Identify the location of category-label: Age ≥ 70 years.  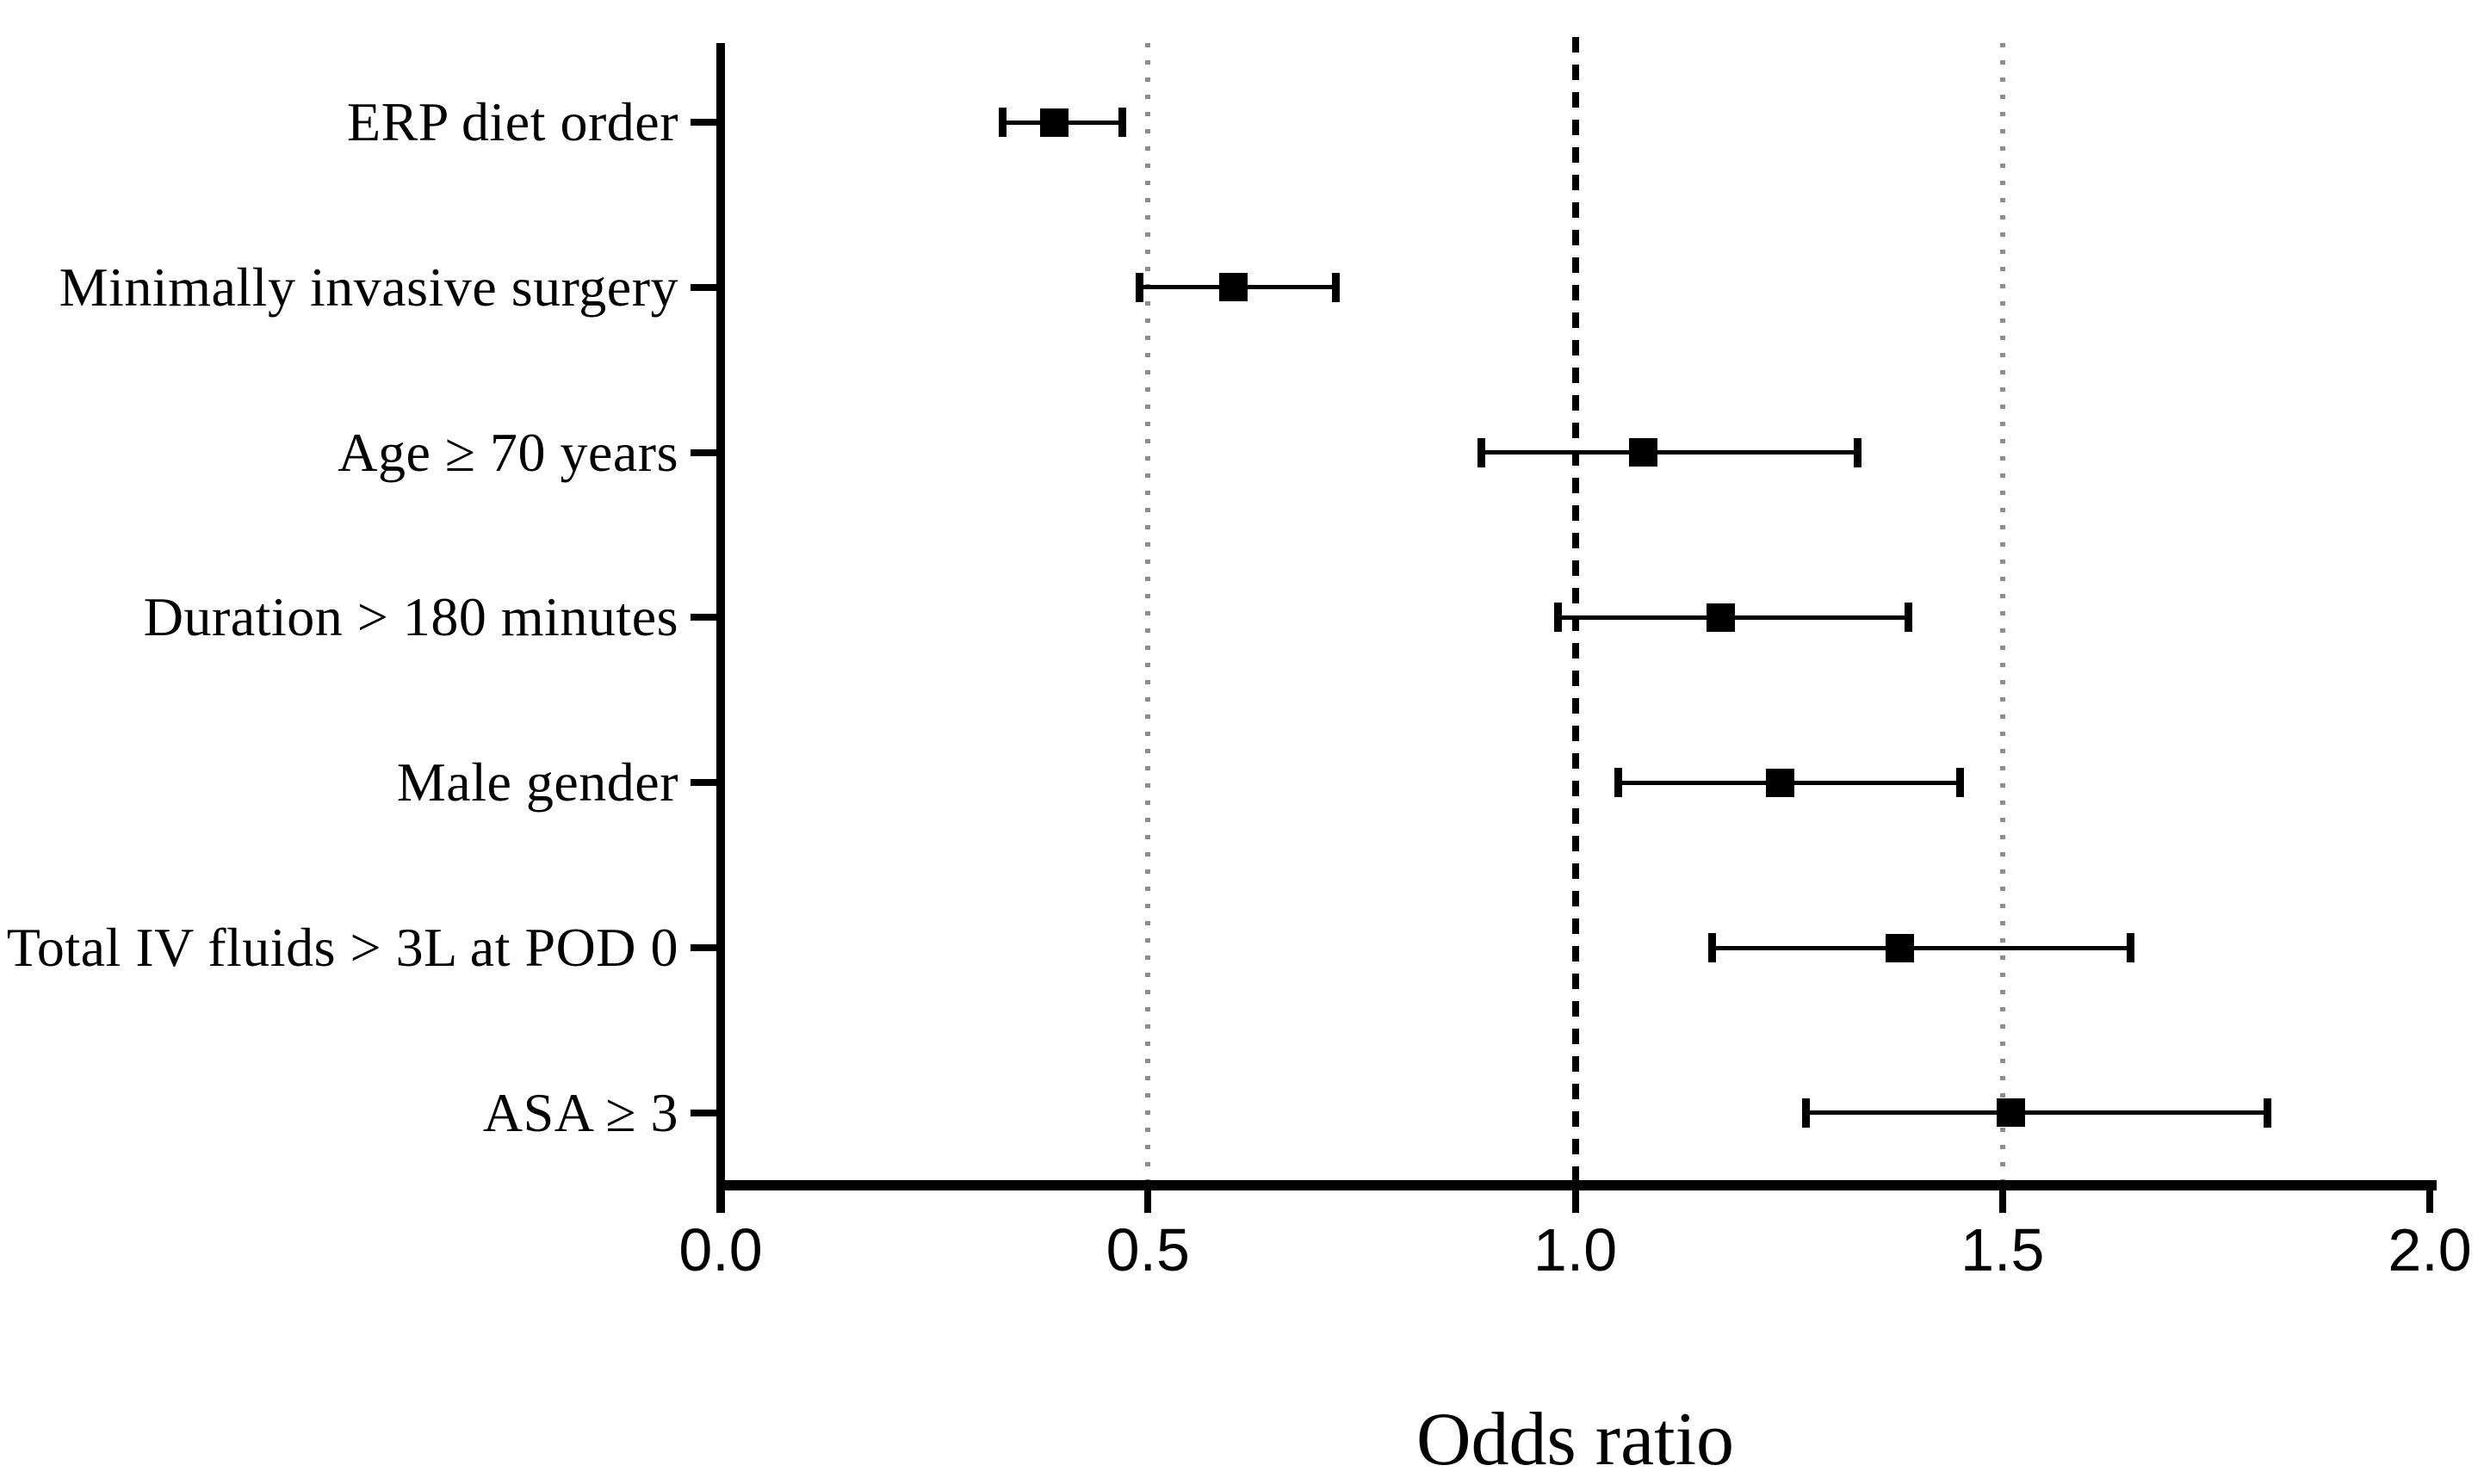
(508, 452).